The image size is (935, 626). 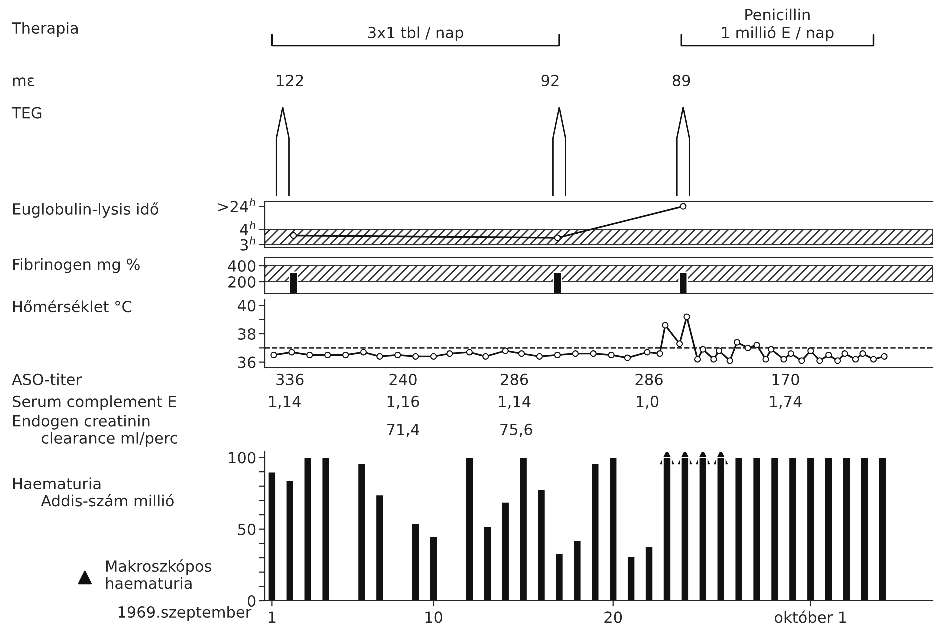 I want to click on text: Therapia, so click(x=45, y=29).